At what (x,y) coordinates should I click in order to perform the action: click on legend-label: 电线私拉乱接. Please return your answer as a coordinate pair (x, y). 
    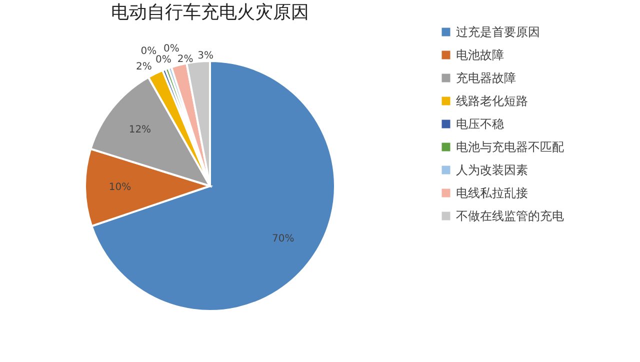
    Looking at the image, I should click on (492, 193).